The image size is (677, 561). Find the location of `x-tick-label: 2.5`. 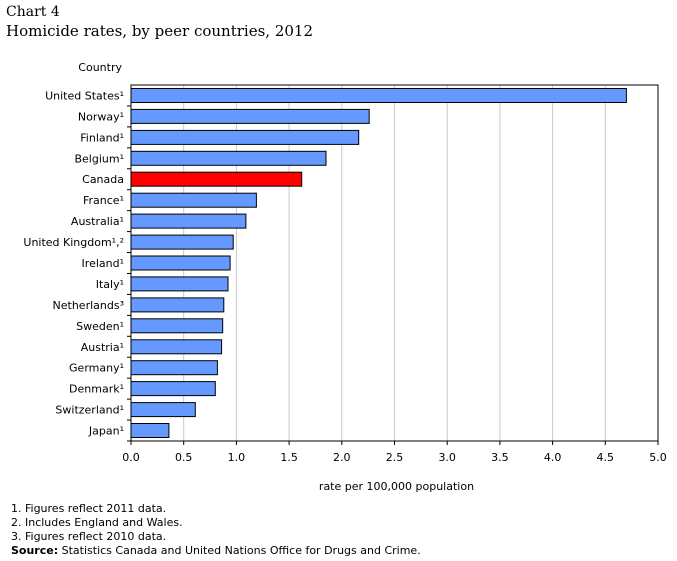

x-tick-label: 2.5 is located at coordinates (395, 457).